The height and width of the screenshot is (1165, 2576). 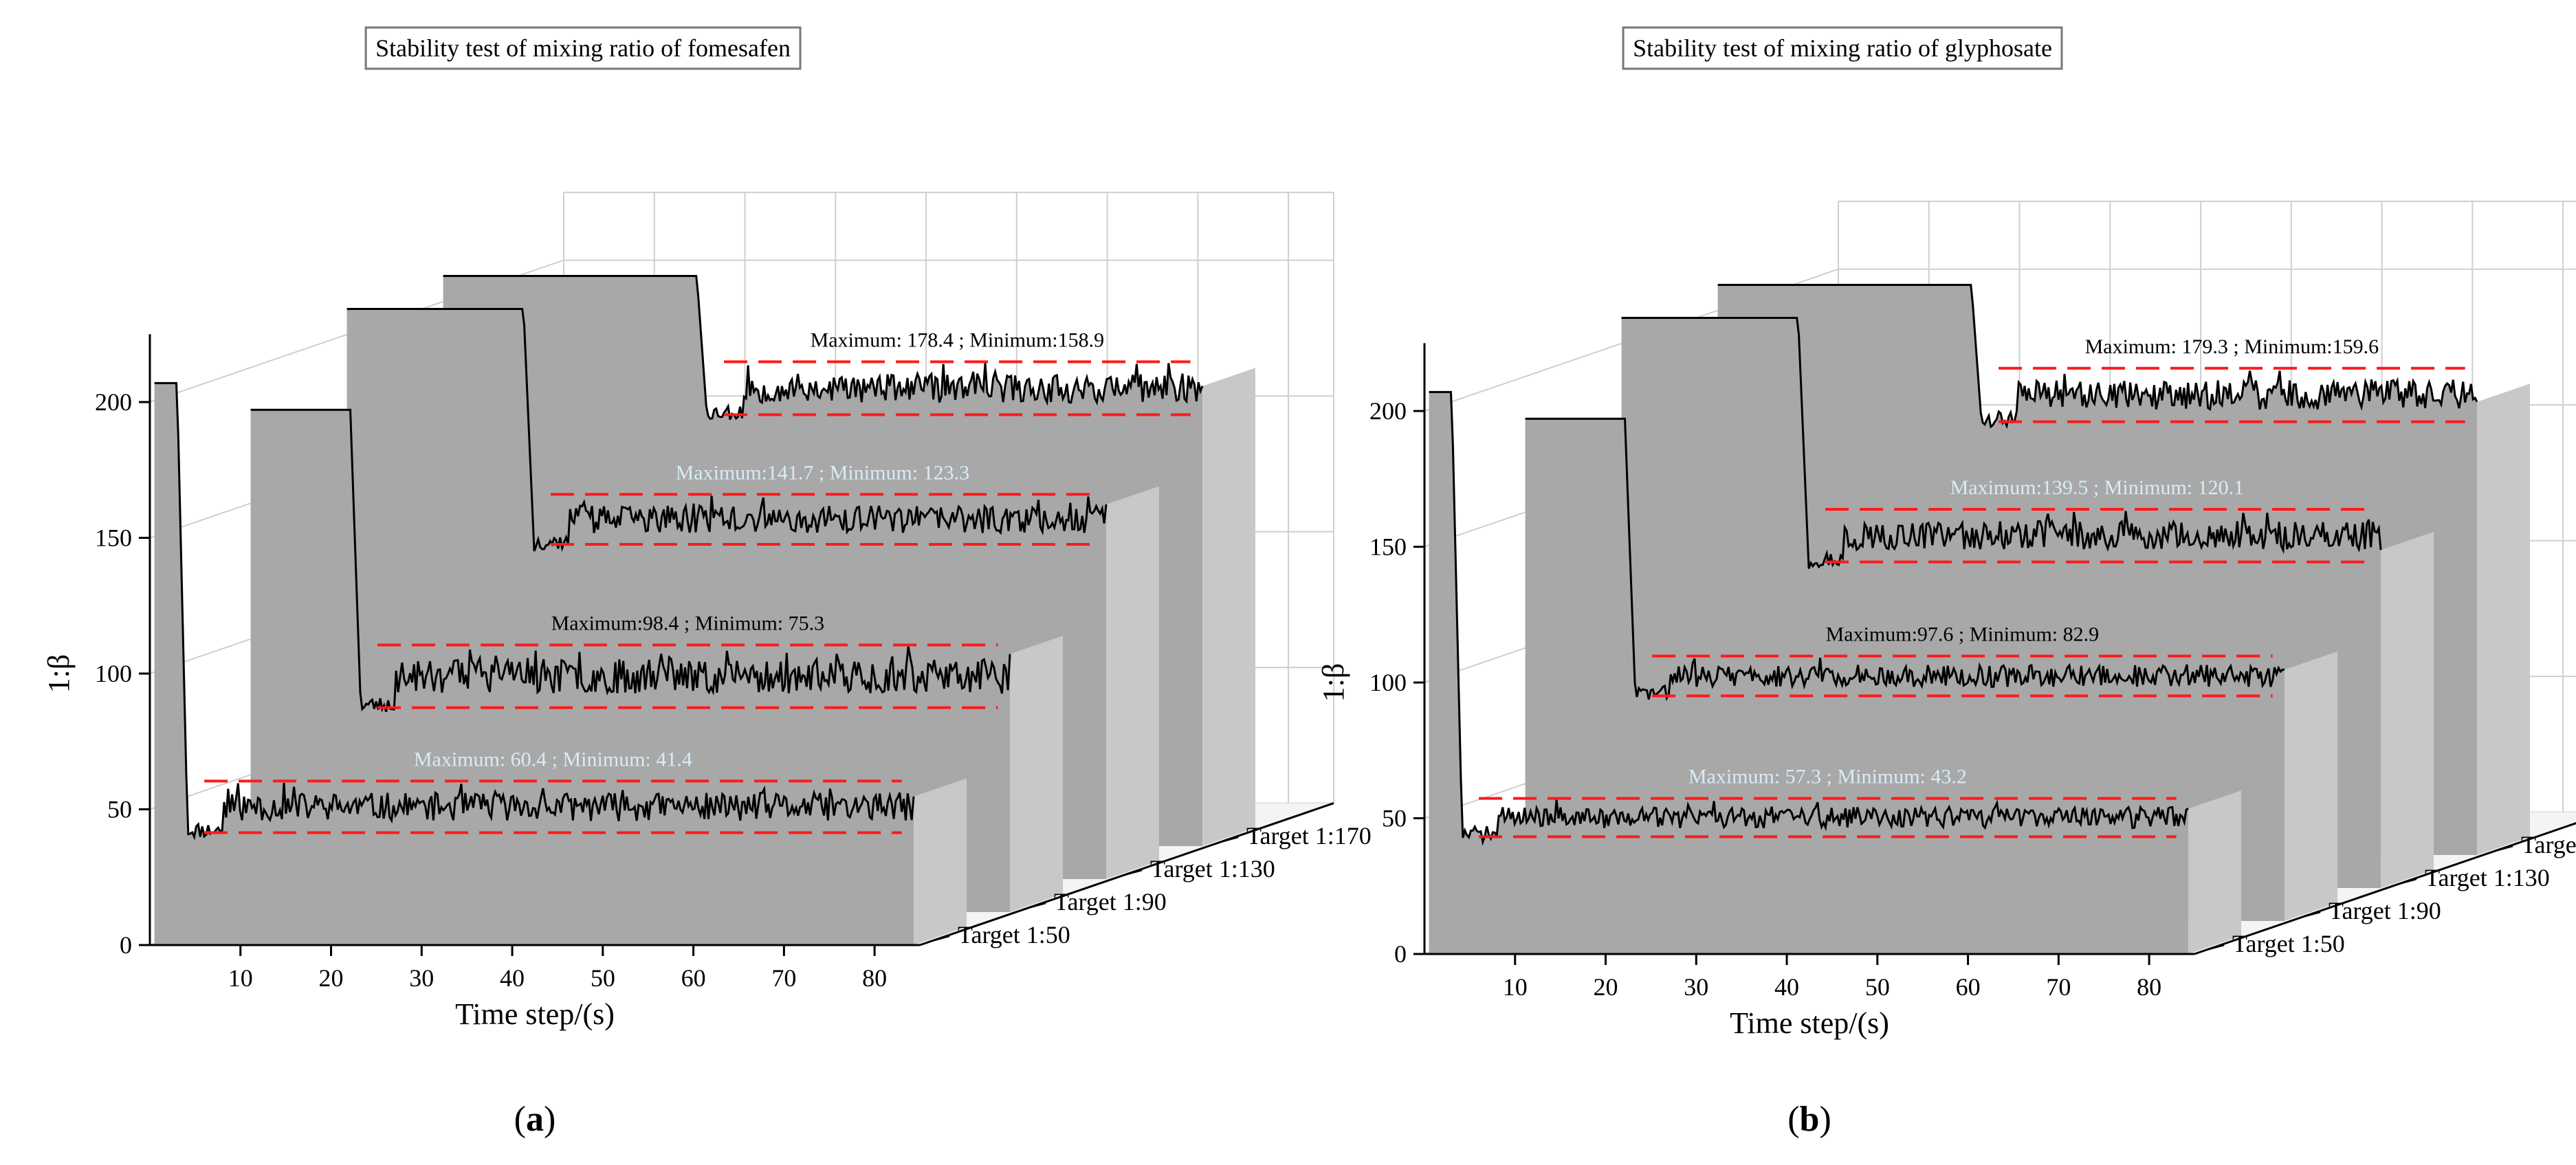 I want to click on panel-label-letter: a, so click(x=535, y=1120).